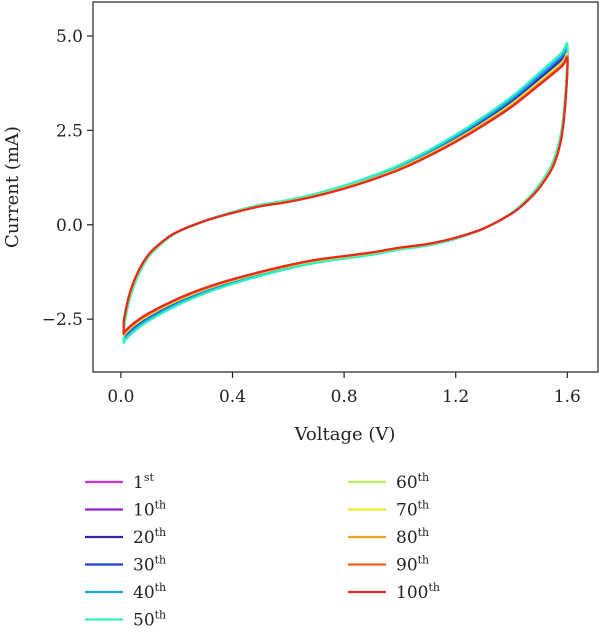  I want to click on x-tick-label: 0.8, so click(344, 397).